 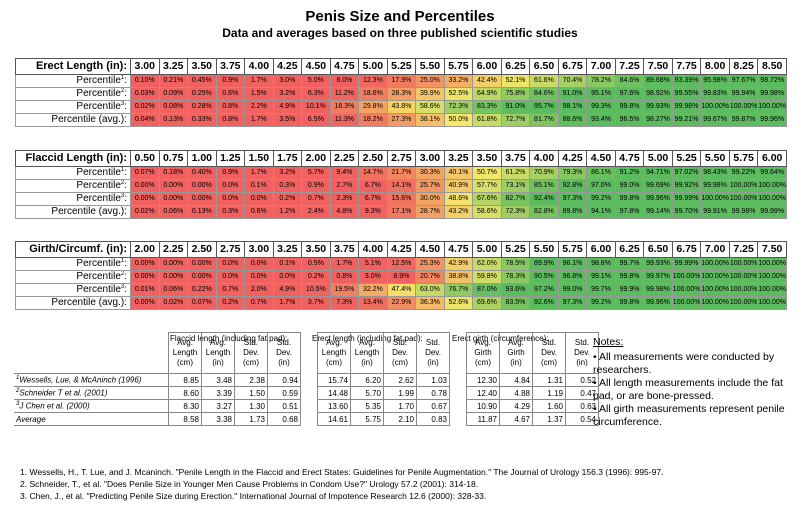 I want to click on row-label-text: Percentile, so click(x=98, y=81).